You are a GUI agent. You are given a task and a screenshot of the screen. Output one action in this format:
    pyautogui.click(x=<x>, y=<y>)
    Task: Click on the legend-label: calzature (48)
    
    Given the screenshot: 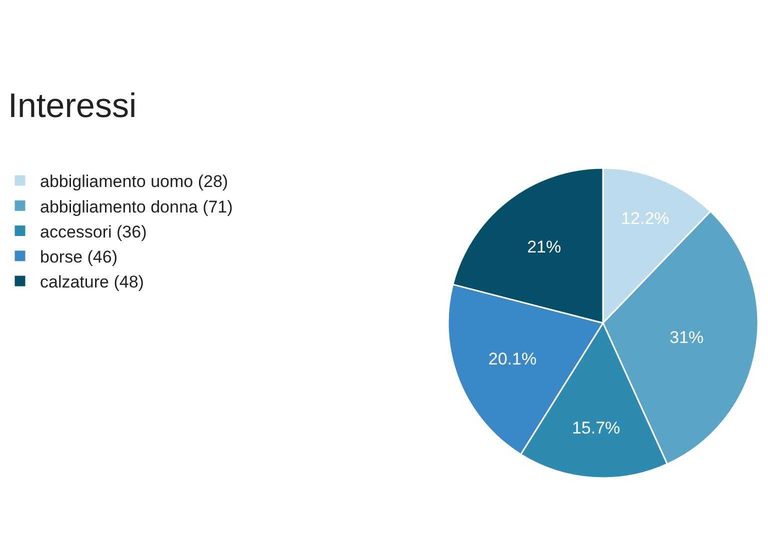 What is the action you would take?
    pyautogui.click(x=92, y=282)
    